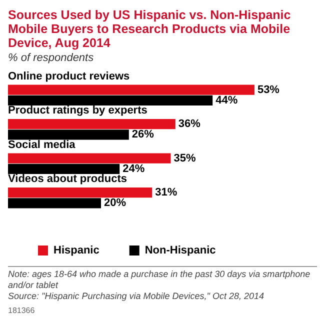 Image resolution: width=325 pixels, height=331 pixels. I want to click on data-label: 24%, so click(133, 168).